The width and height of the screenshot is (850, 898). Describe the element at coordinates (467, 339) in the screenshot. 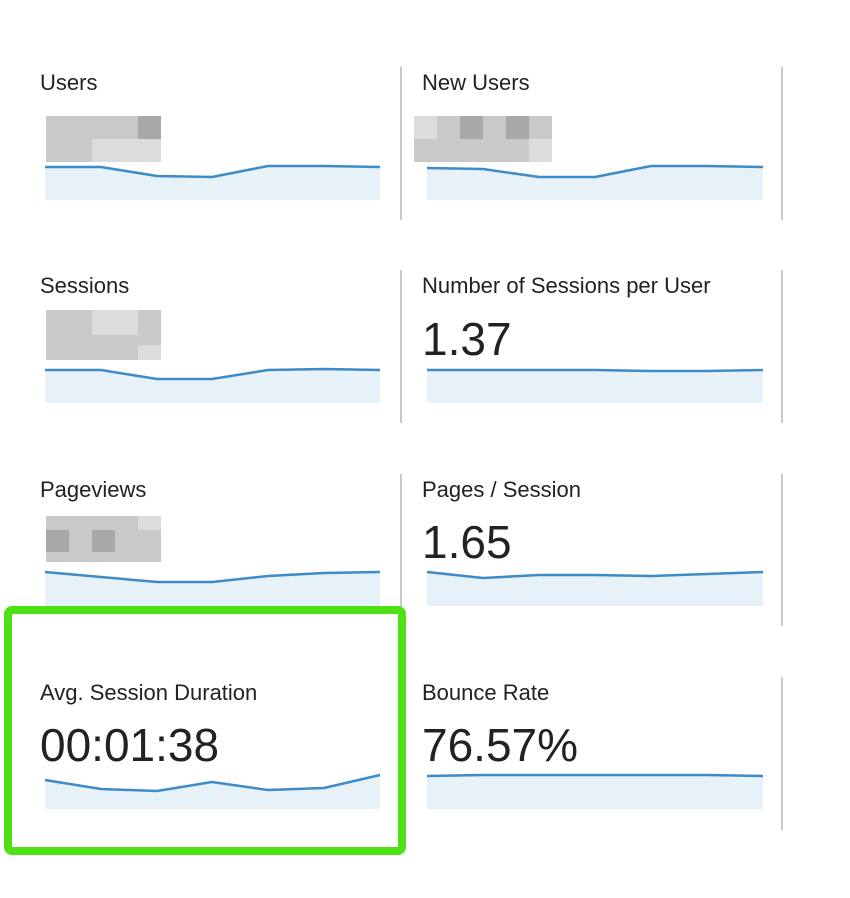

I see `metric-value: 1.37` at that location.